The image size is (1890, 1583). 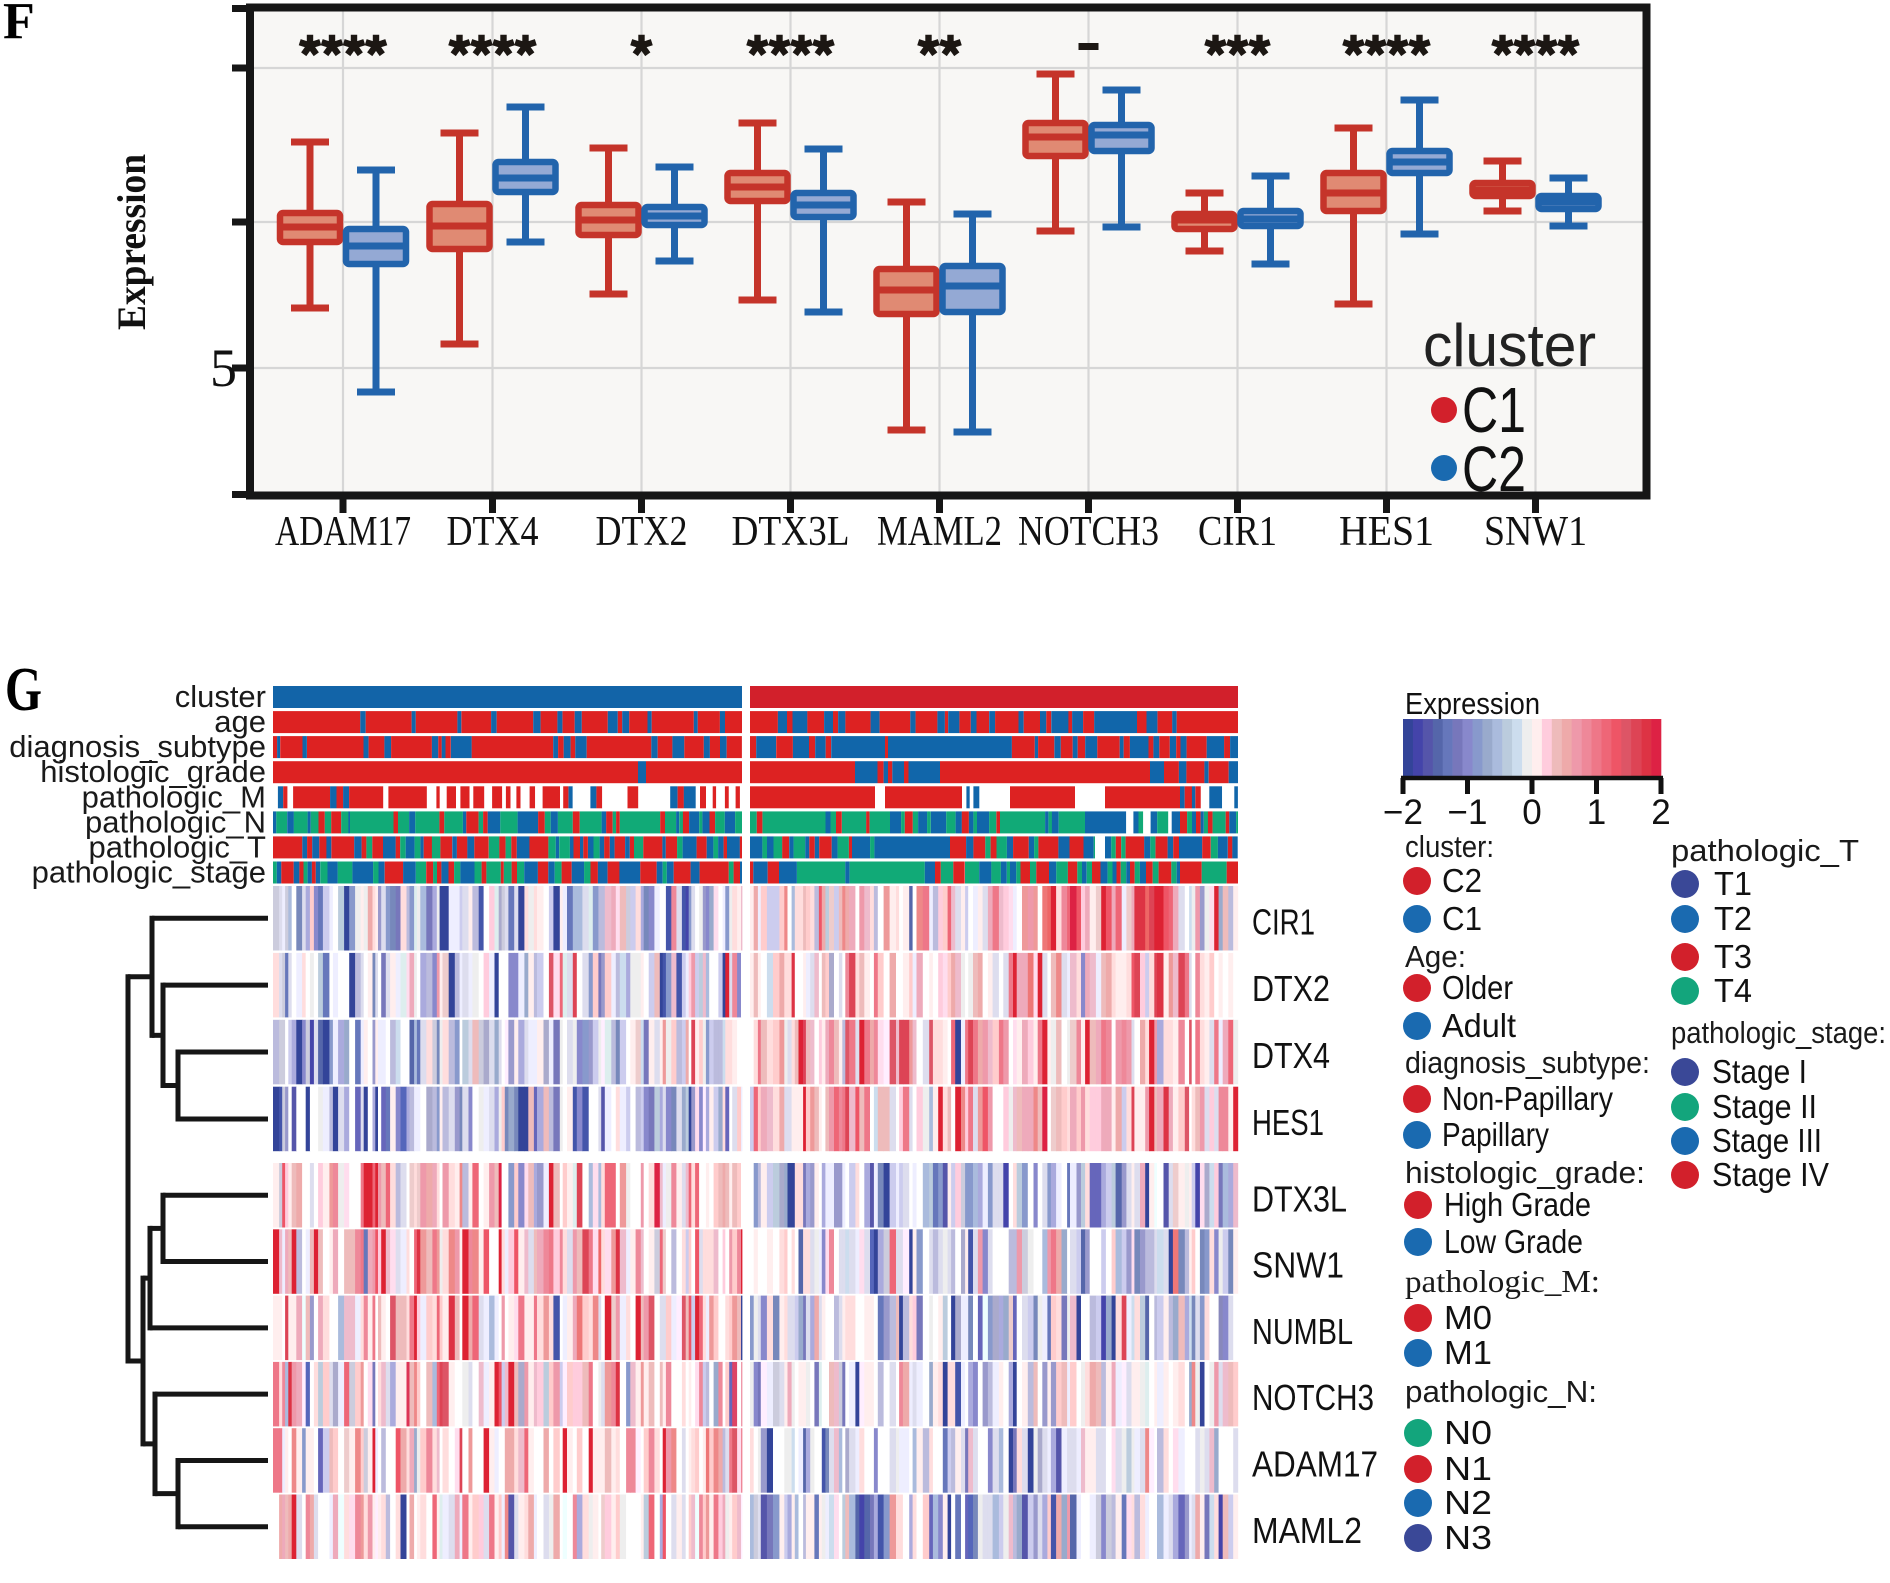 What do you see at coordinates (1733, 918) in the screenshot?
I see `svg-text: T2` at bounding box center [1733, 918].